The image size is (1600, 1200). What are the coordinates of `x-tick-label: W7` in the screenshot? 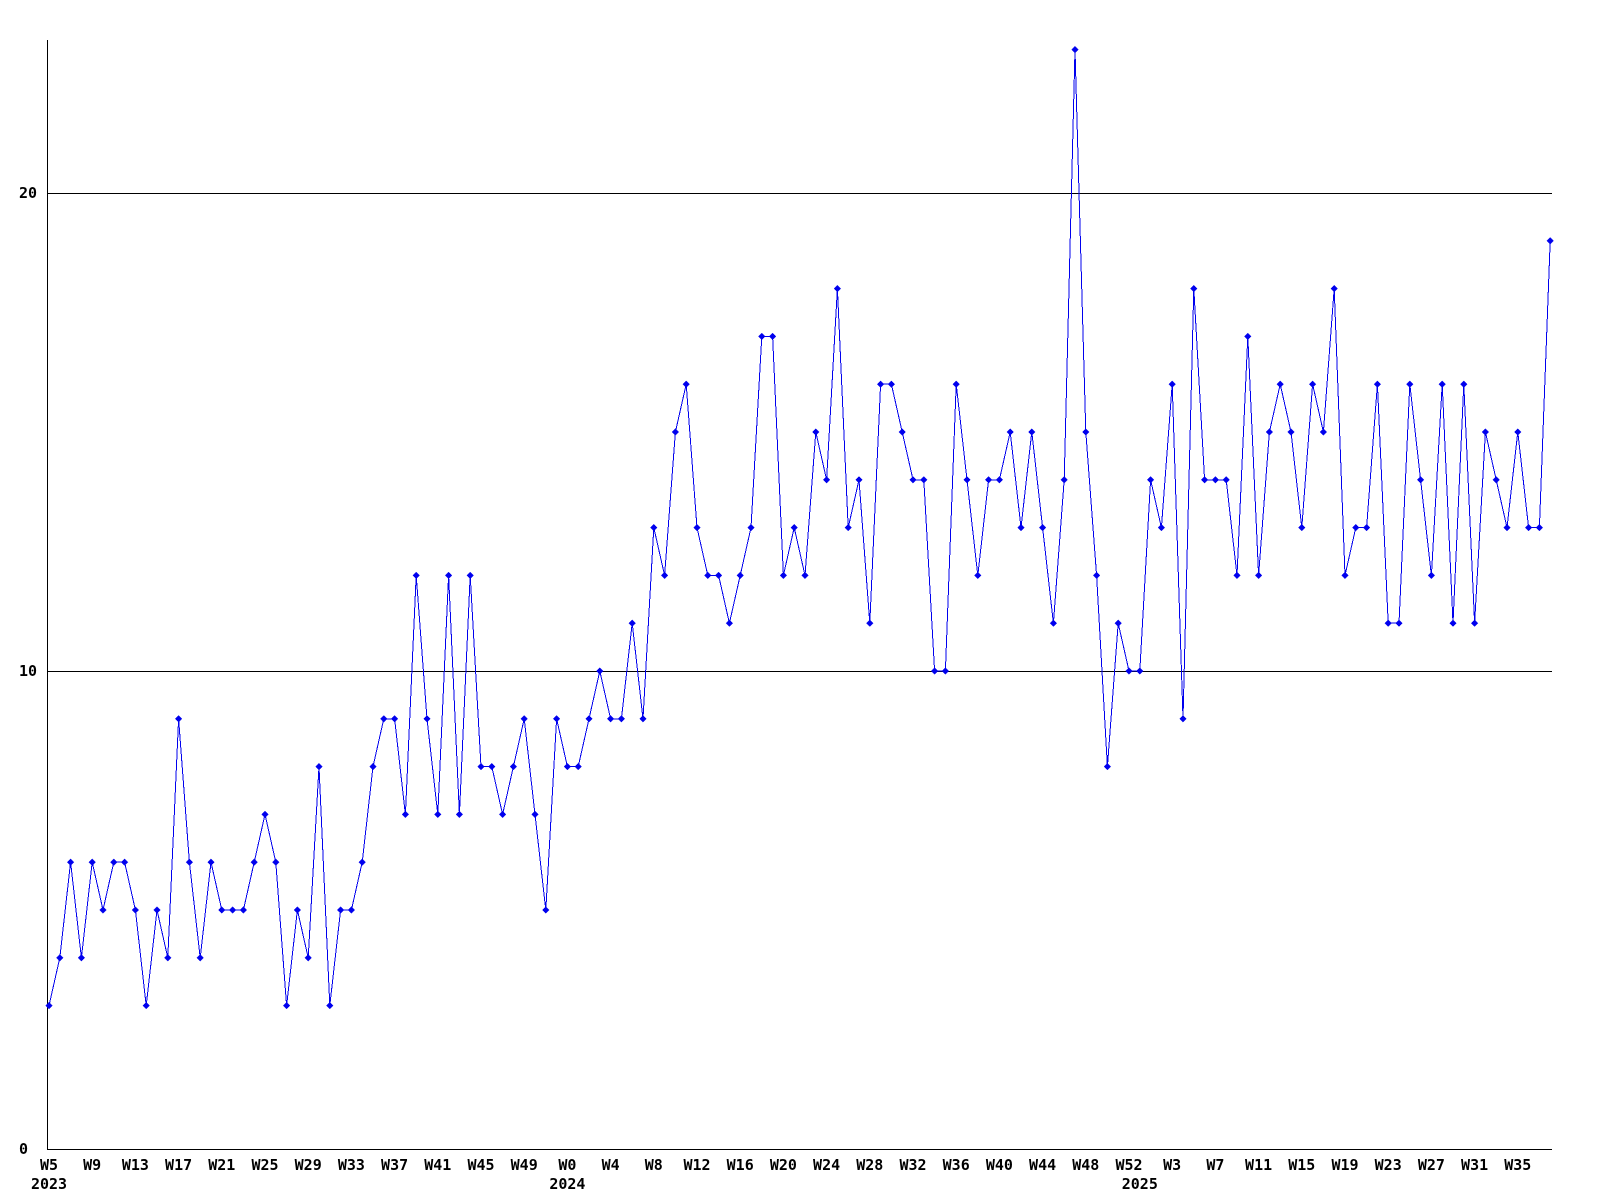 It's located at (1215, 1165).